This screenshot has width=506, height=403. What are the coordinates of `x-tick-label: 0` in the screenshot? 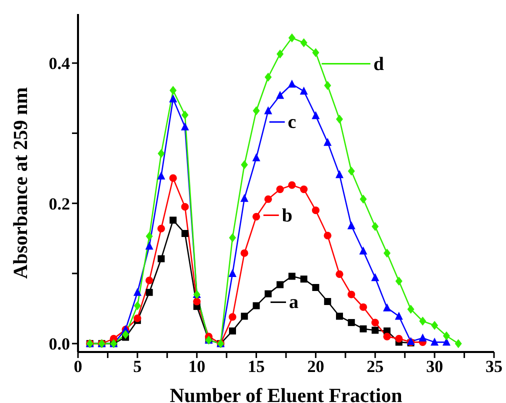 It's located at (78, 366).